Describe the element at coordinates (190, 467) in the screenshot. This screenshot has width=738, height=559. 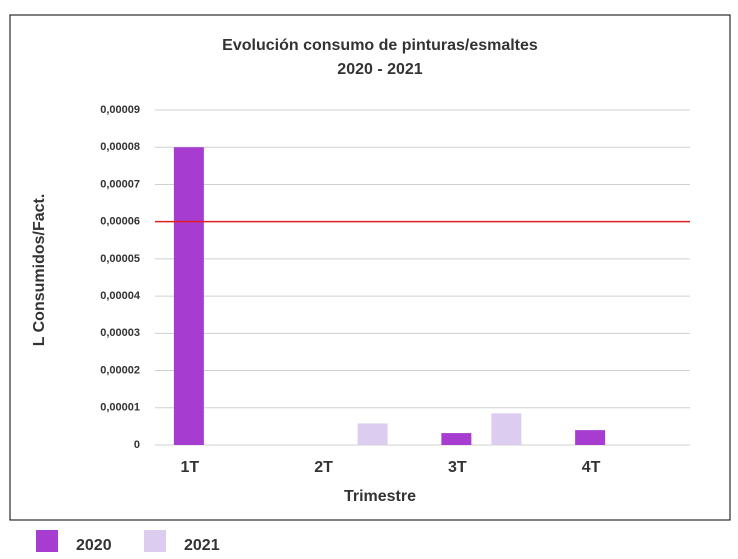
I see `x-tick-label: 1T` at that location.